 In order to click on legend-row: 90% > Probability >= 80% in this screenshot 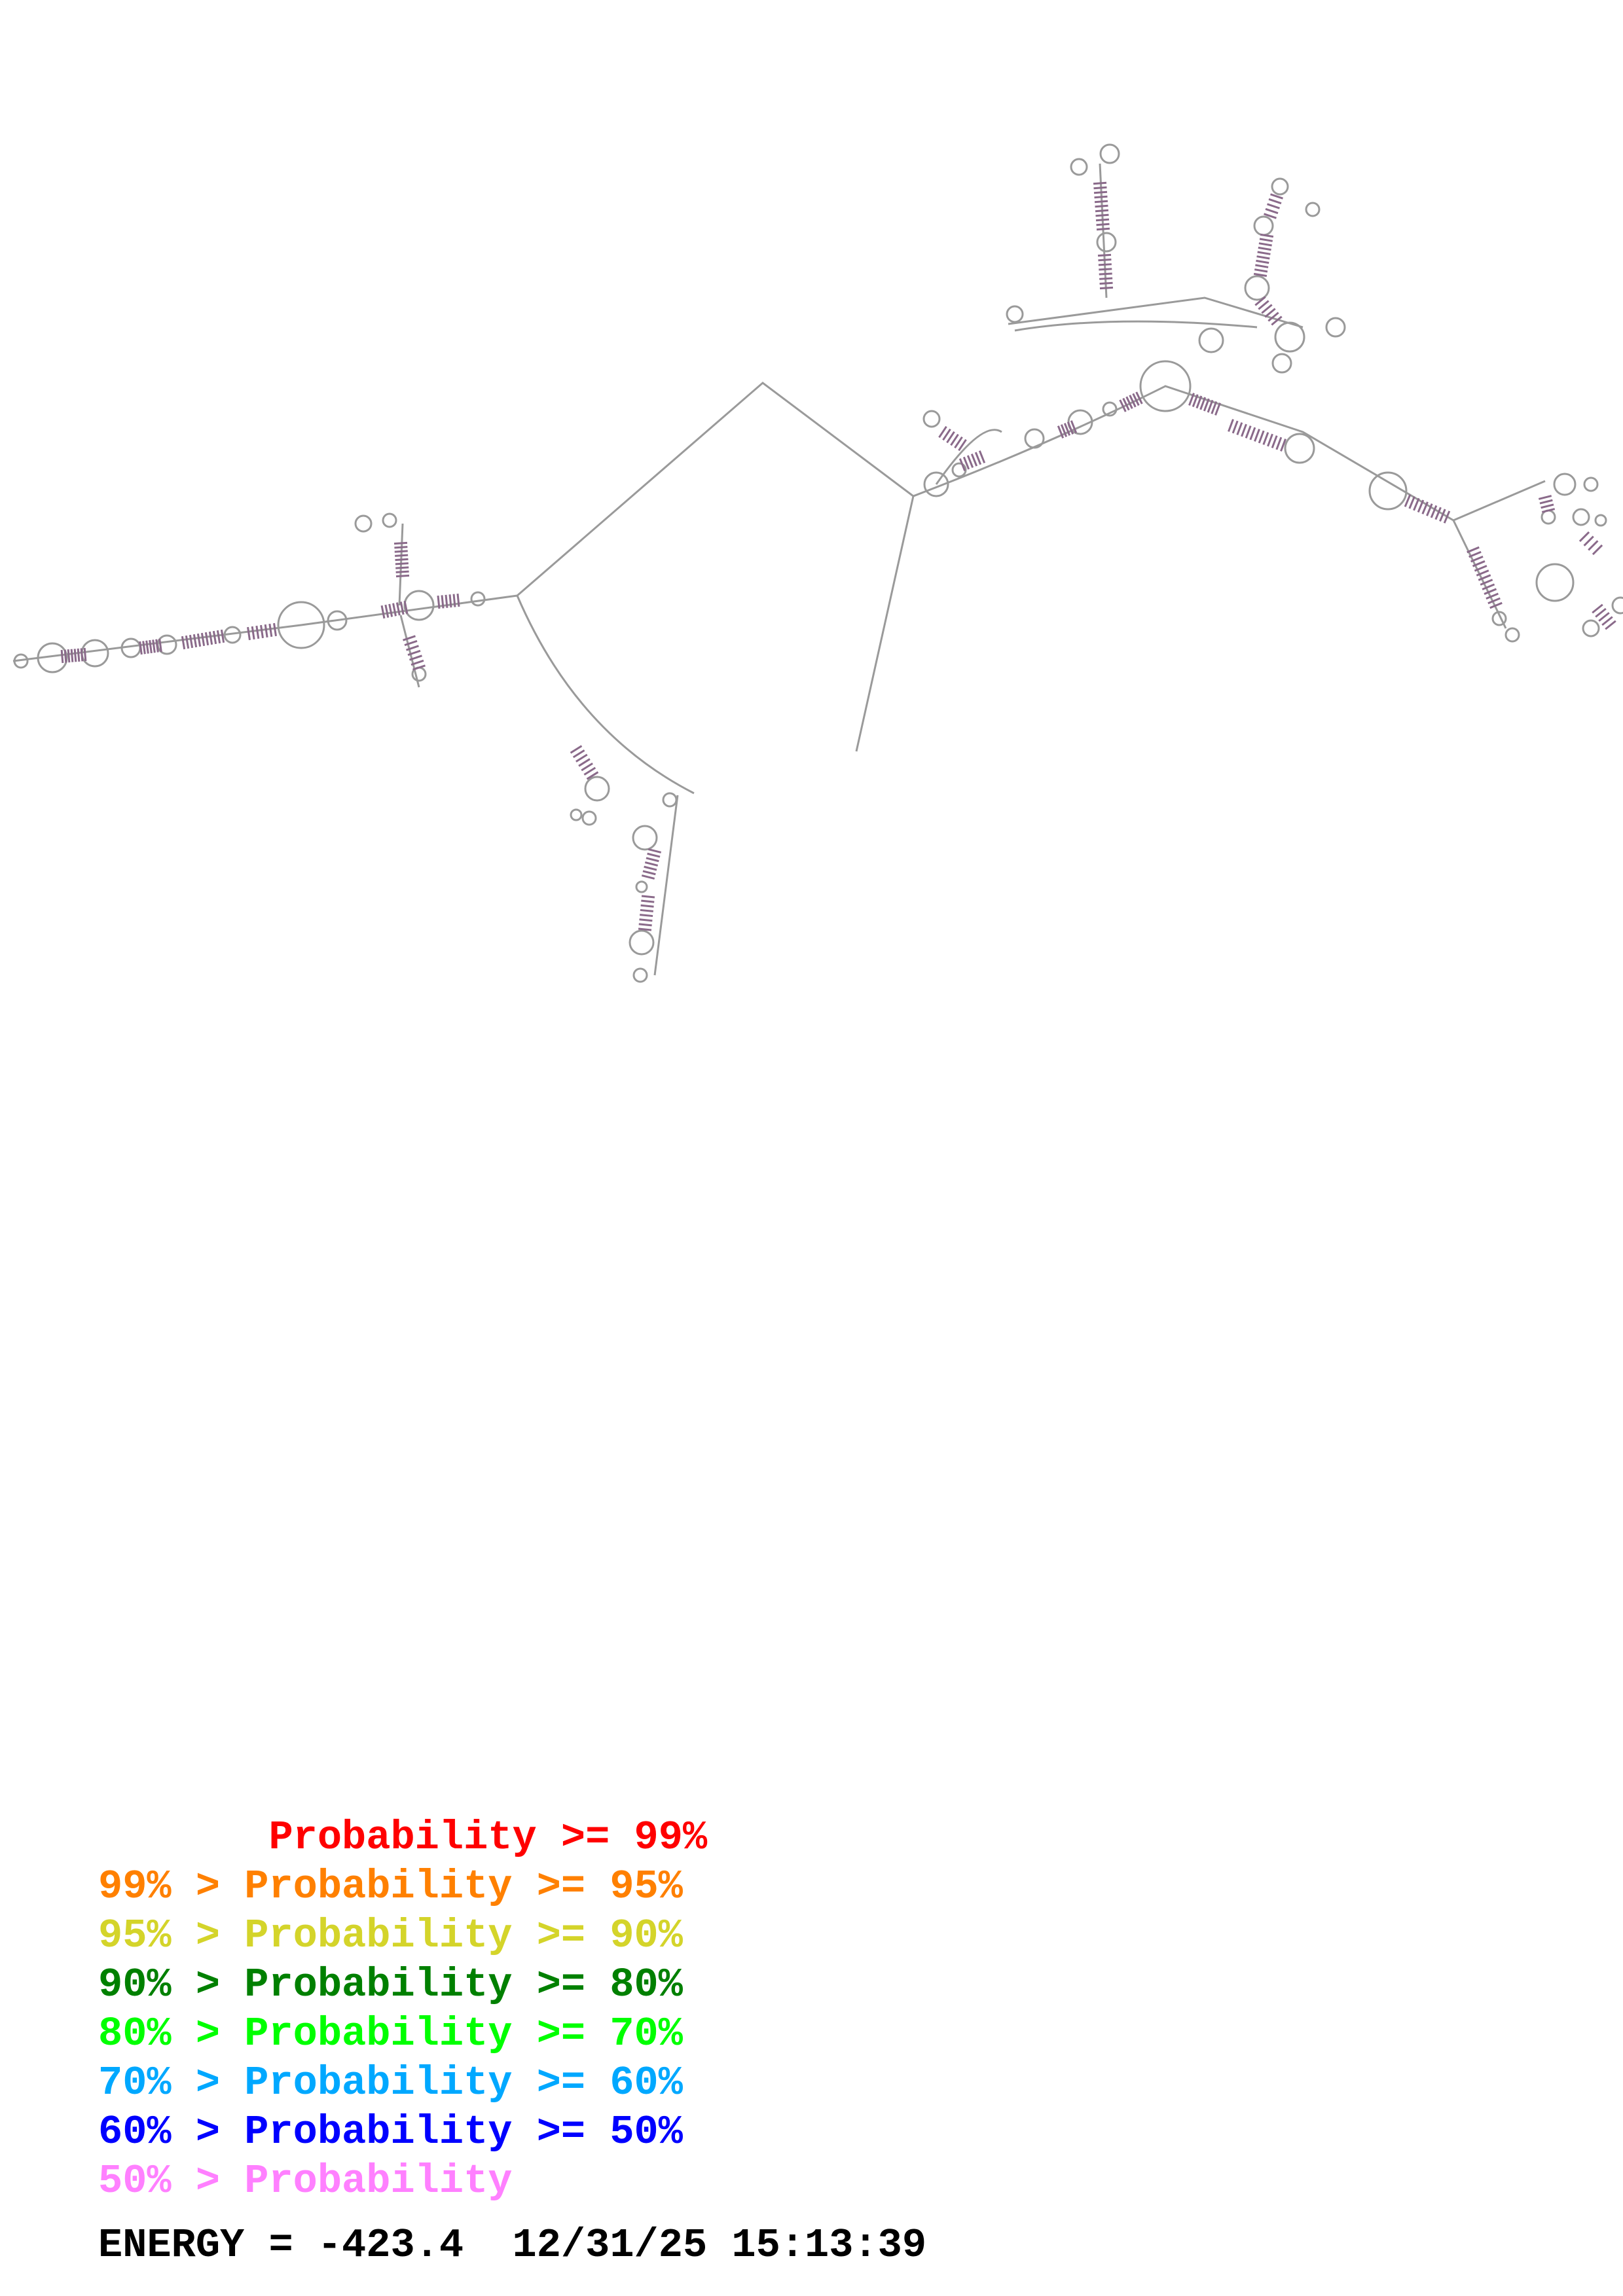, I will do `click(390, 1985)`.